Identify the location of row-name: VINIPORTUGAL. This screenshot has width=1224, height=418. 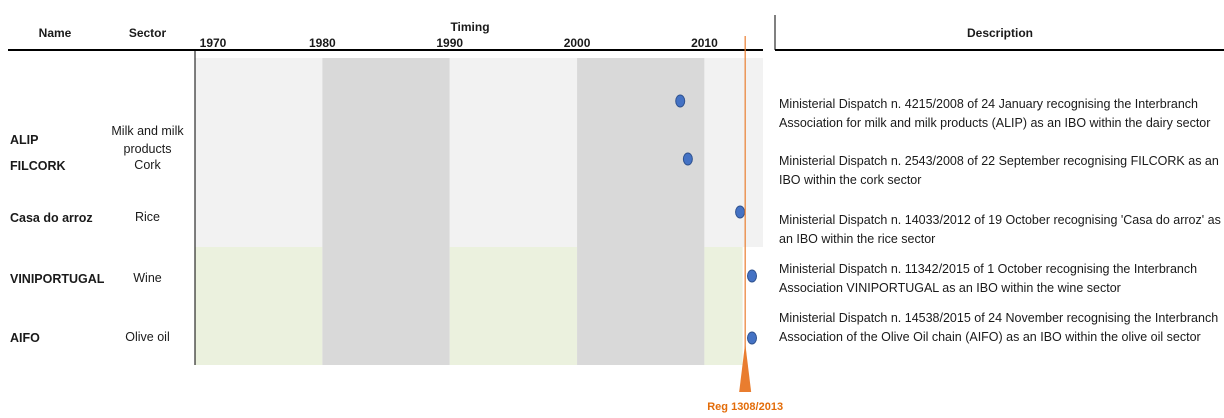
(57, 278).